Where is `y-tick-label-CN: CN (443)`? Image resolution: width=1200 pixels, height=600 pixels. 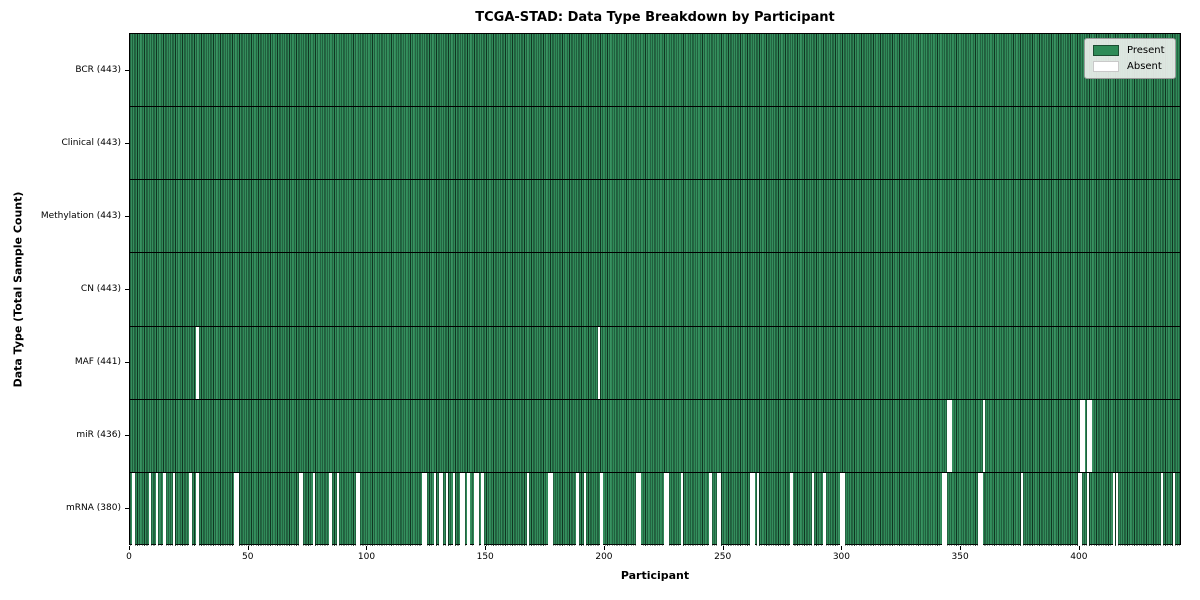
y-tick-label-CN: CN (443) is located at coordinates (100, 289).